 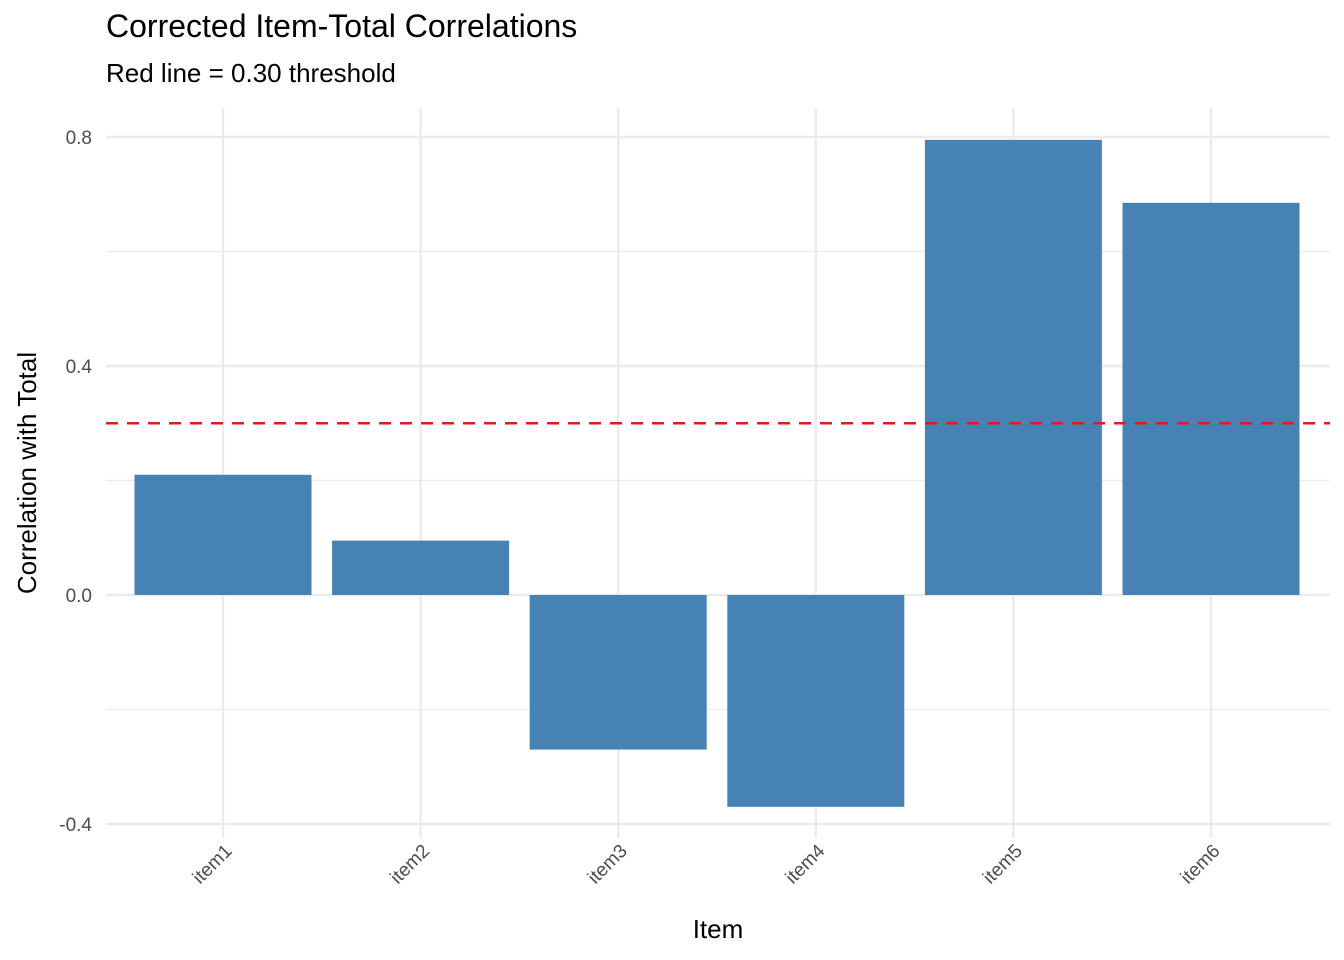 What do you see at coordinates (707, 864) in the screenshot?
I see `x-tick-labels: item1 item2 item3 item4 item5 item6` at bounding box center [707, 864].